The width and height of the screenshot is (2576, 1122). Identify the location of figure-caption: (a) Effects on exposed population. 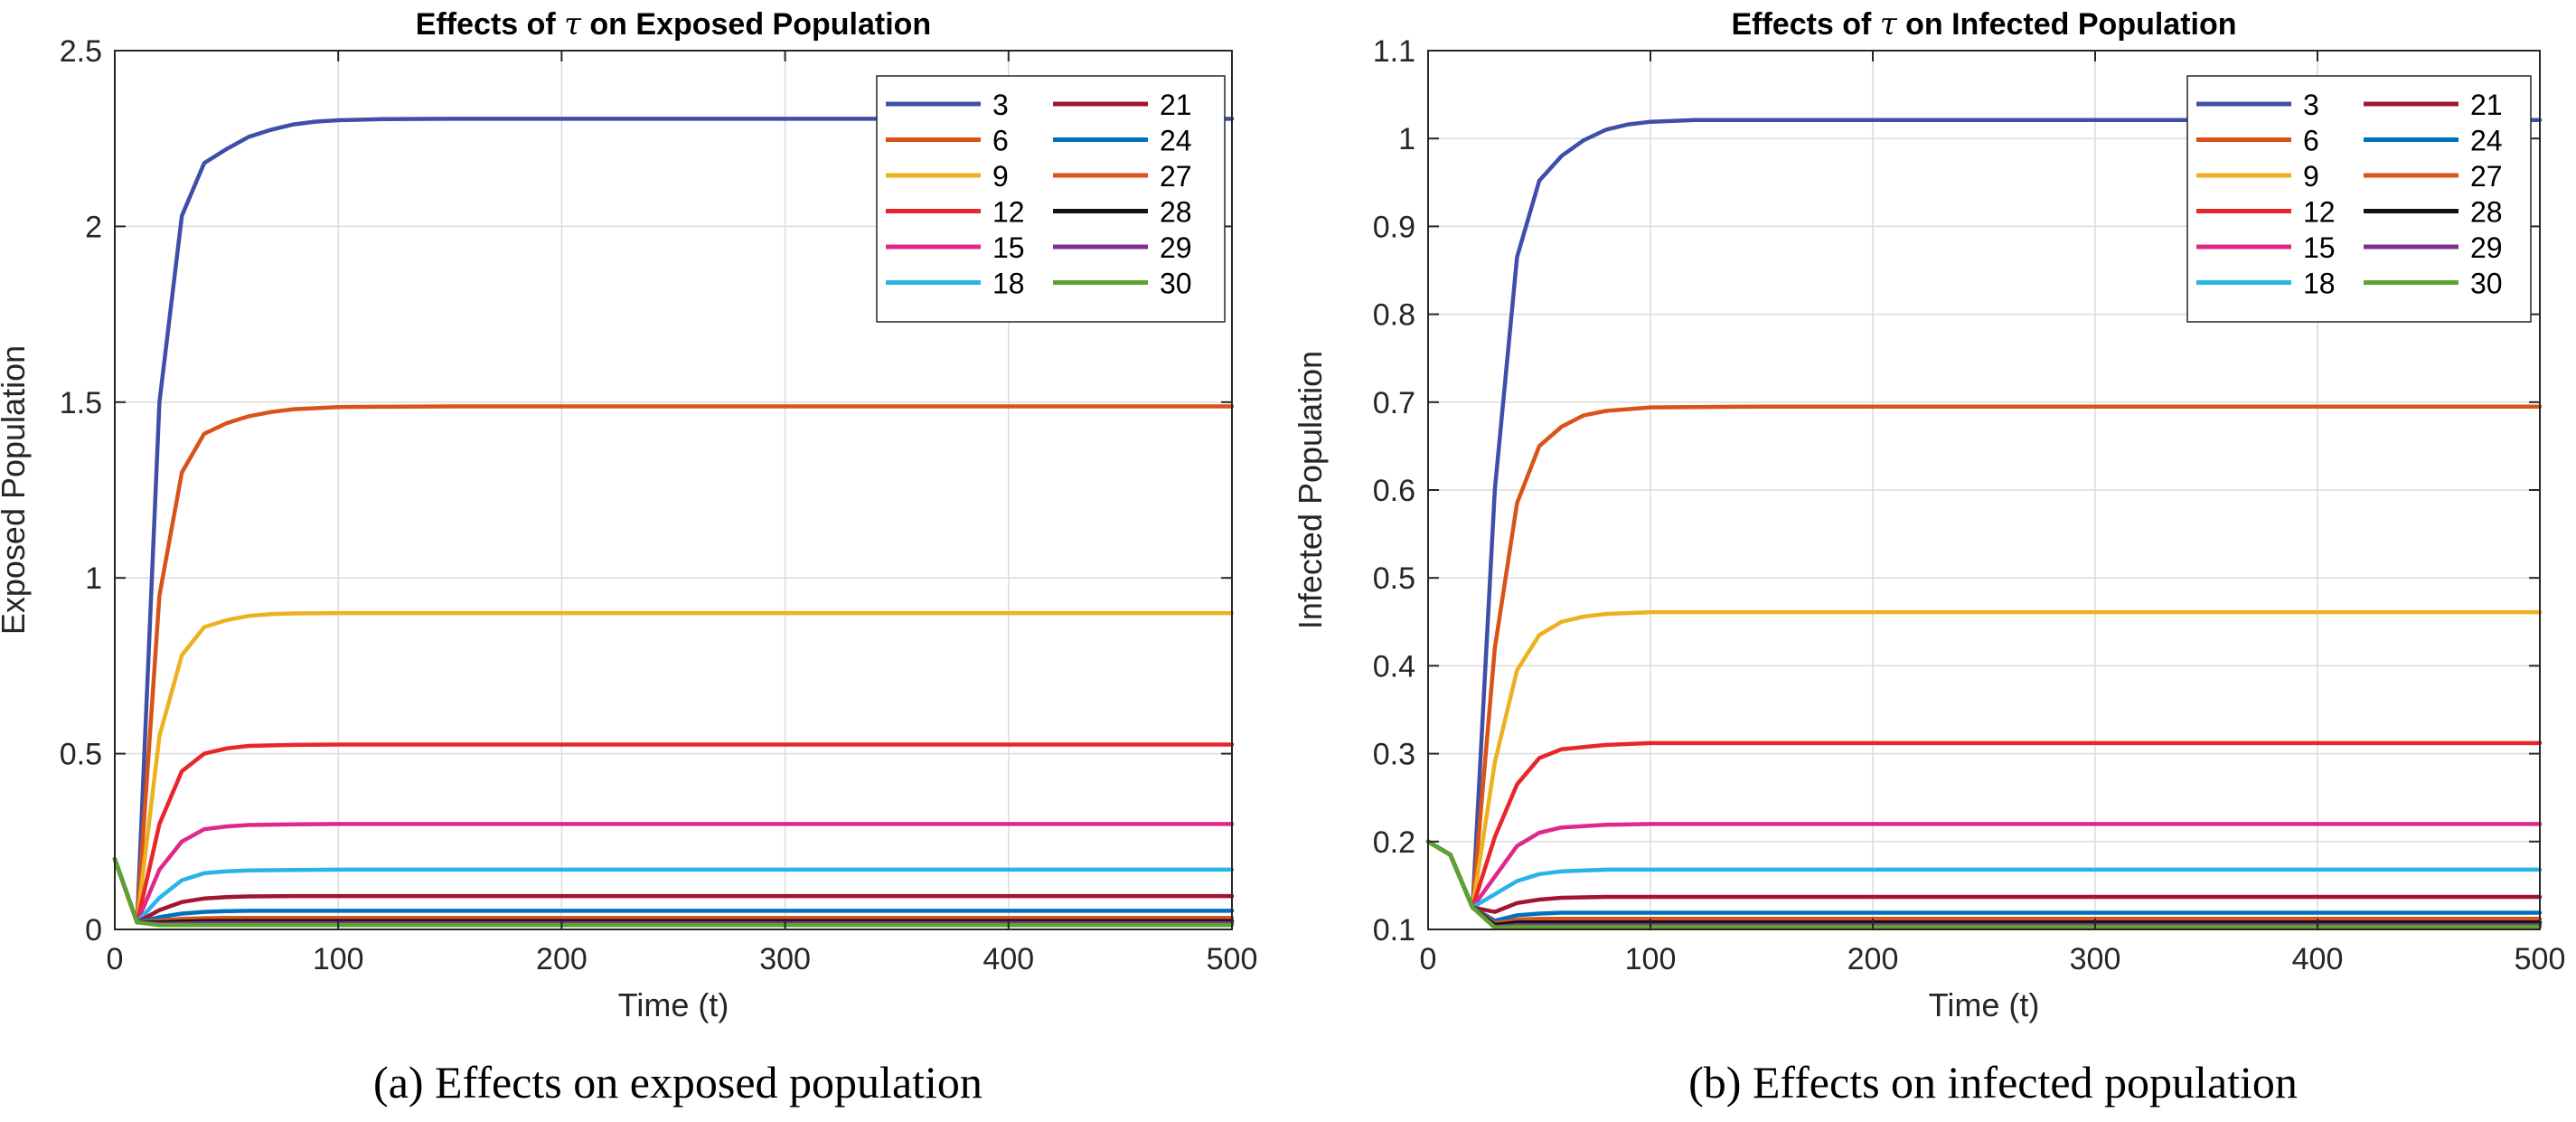
(677, 1082).